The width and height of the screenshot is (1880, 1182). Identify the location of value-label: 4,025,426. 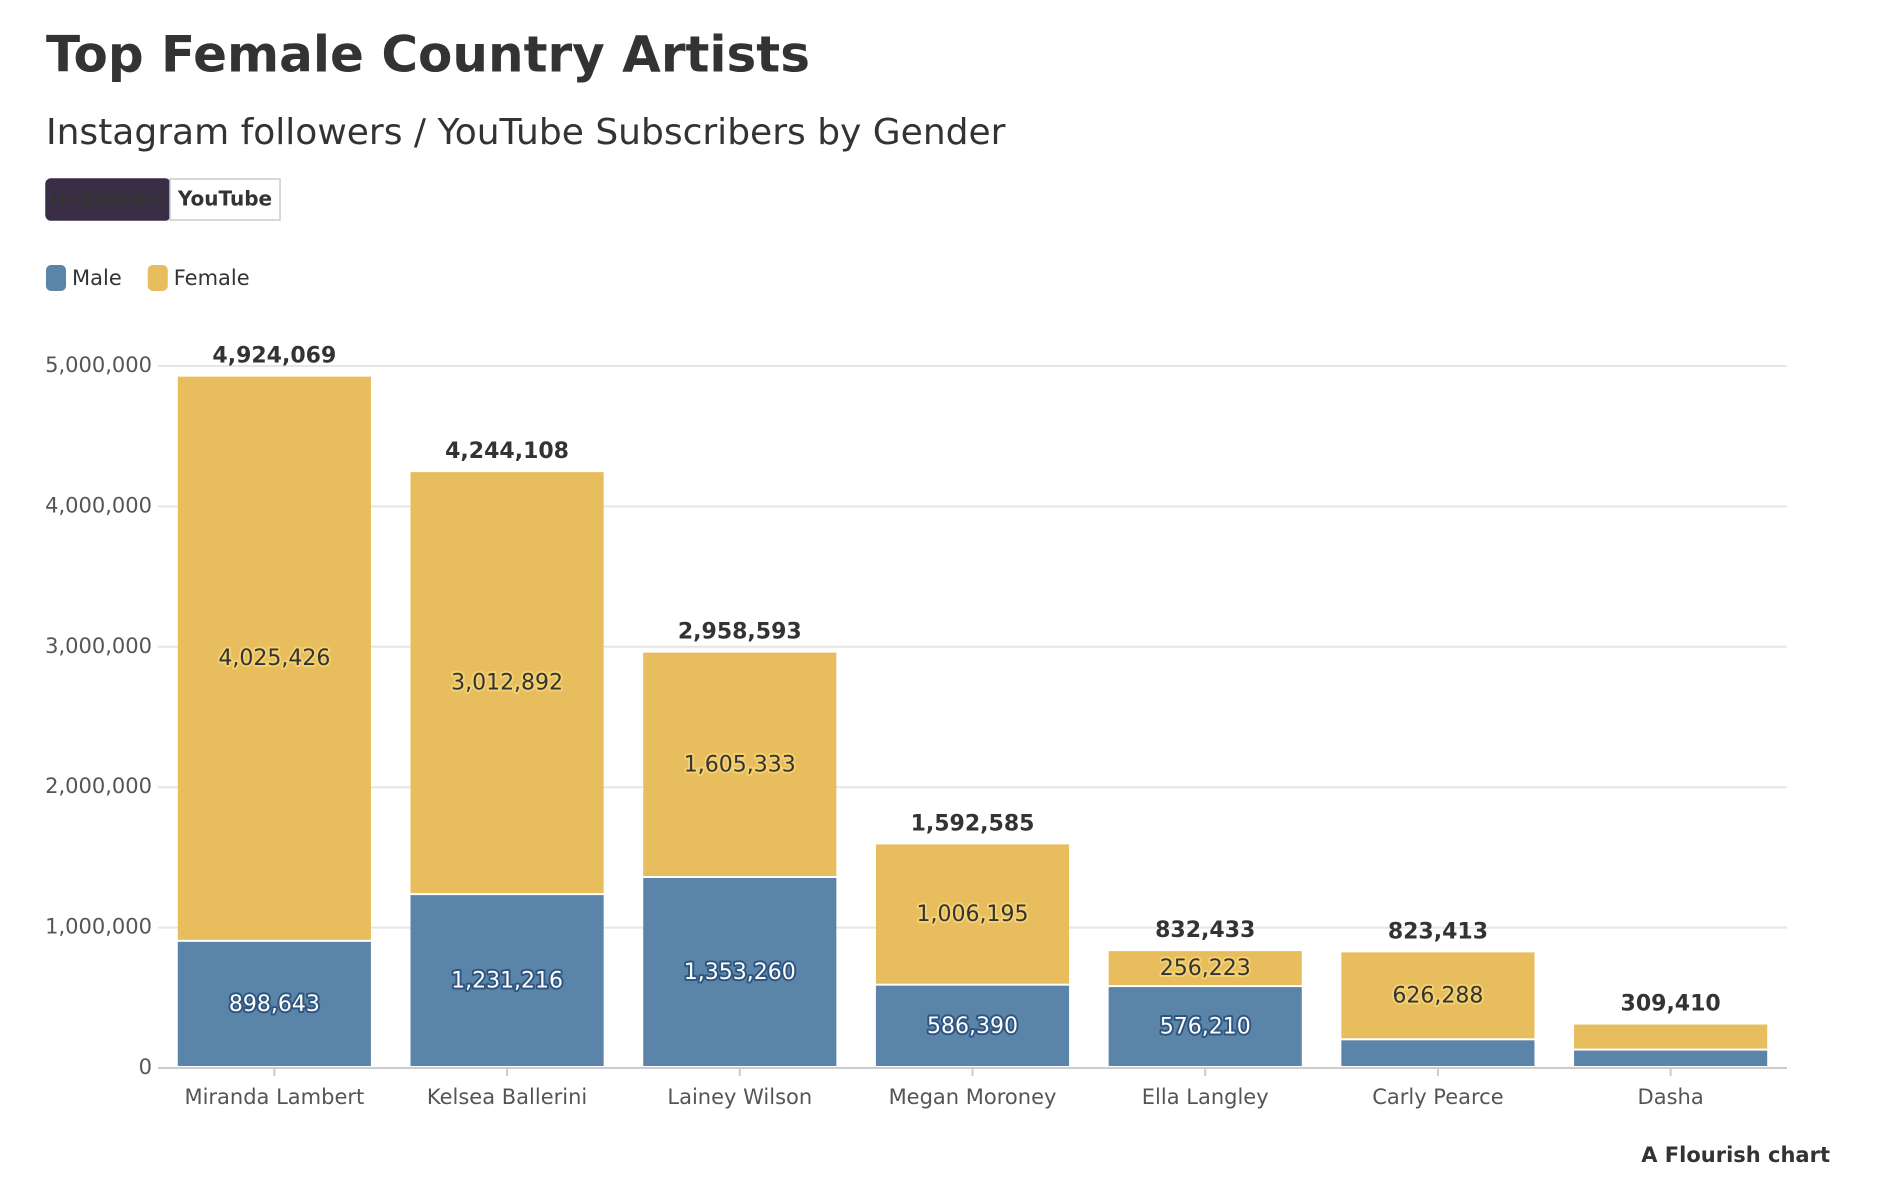
(274, 658).